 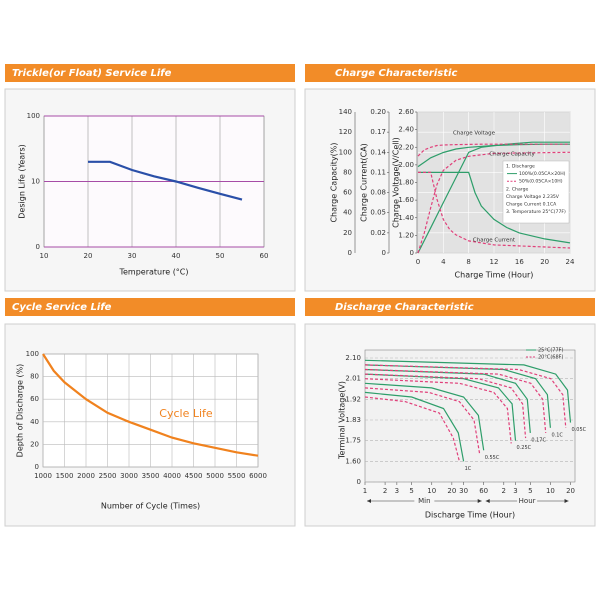 I want to click on x-tick-label: 50, so click(x=220, y=256).